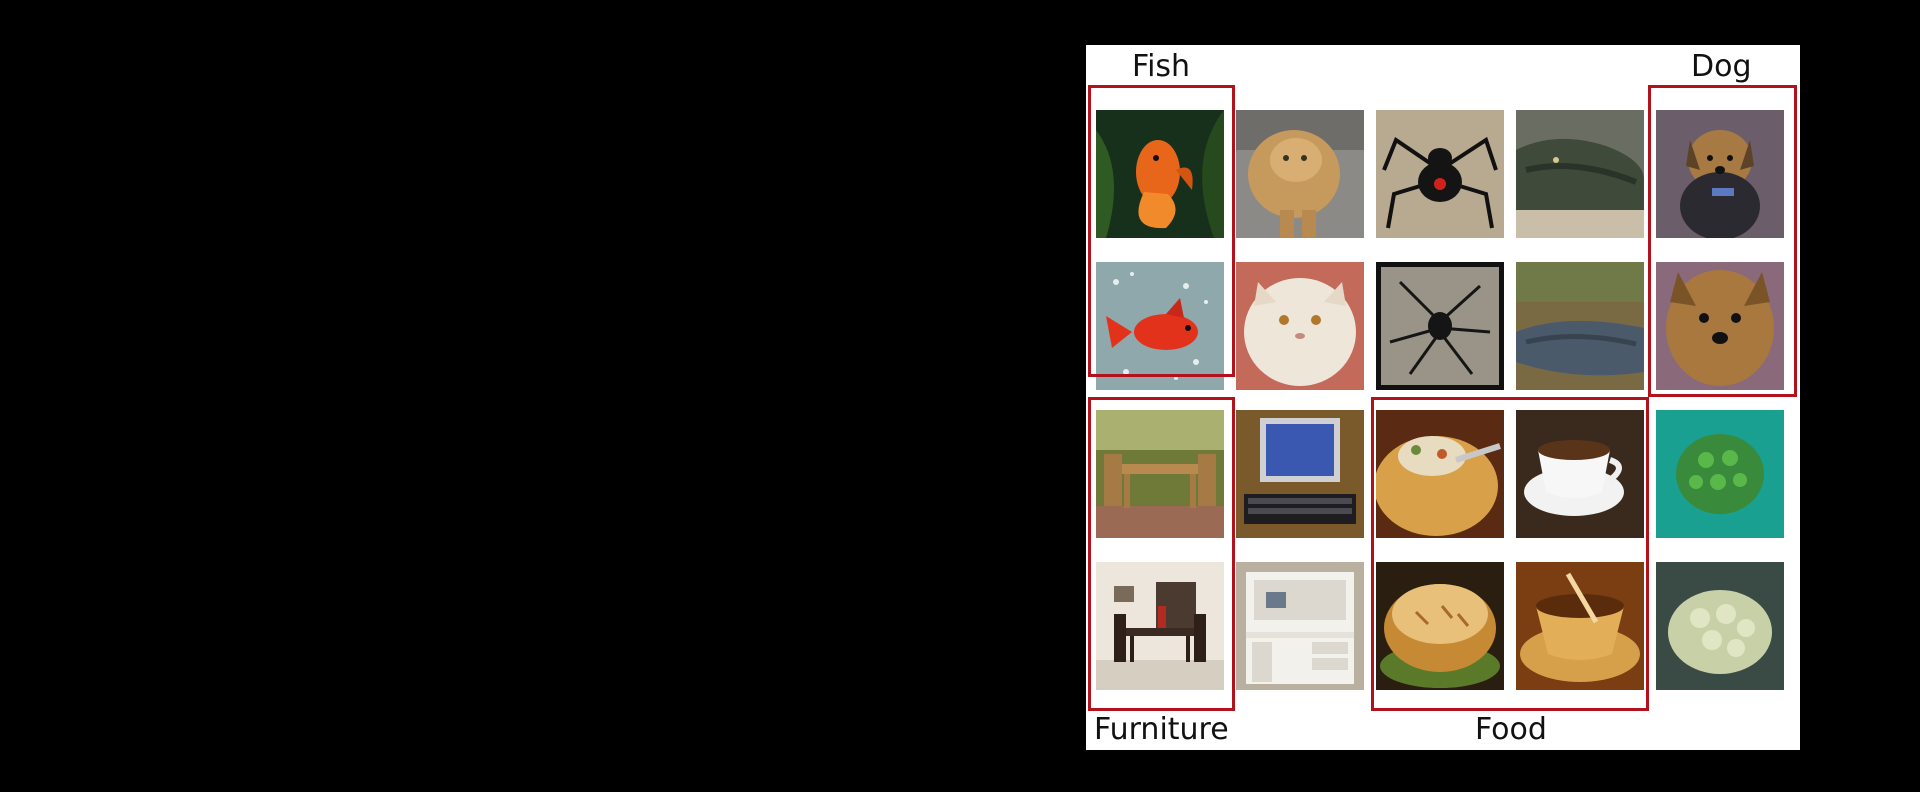 This screenshot has width=1920, height=792. What do you see at coordinates (1160, 626) in the screenshot?
I see `dining-room-thumbnail` at bounding box center [1160, 626].